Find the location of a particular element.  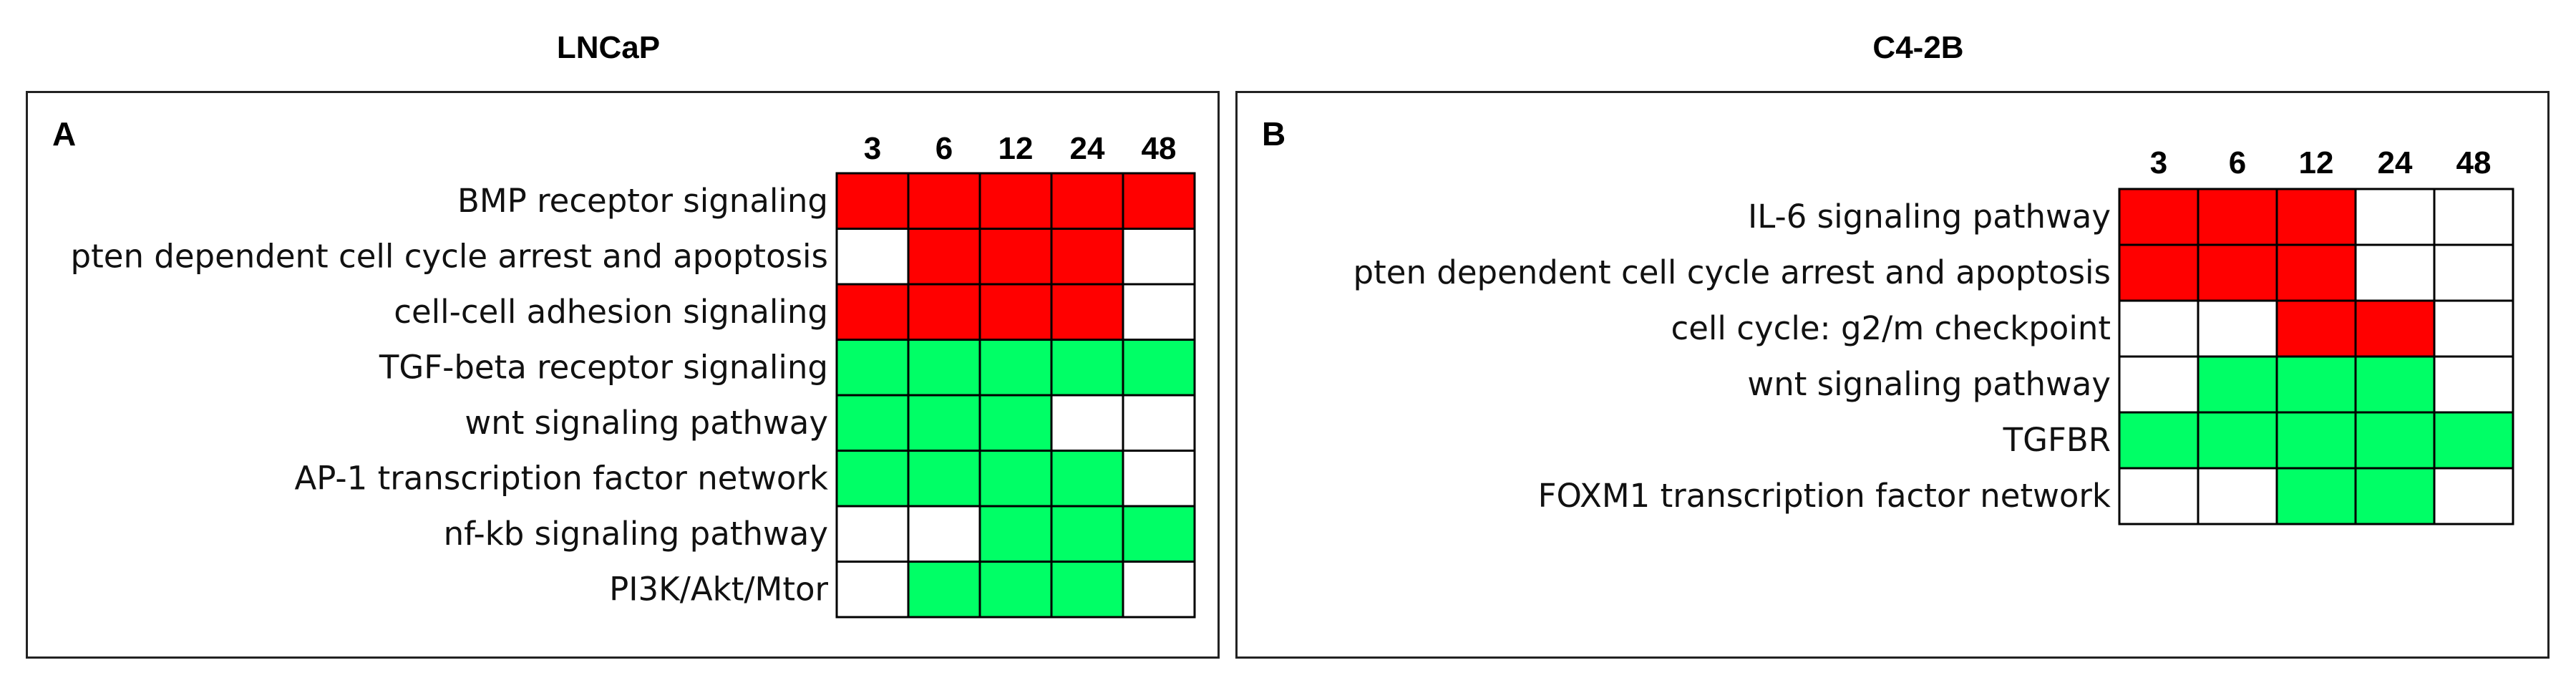

row-label: TGFBR is located at coordinates (2057, 440).